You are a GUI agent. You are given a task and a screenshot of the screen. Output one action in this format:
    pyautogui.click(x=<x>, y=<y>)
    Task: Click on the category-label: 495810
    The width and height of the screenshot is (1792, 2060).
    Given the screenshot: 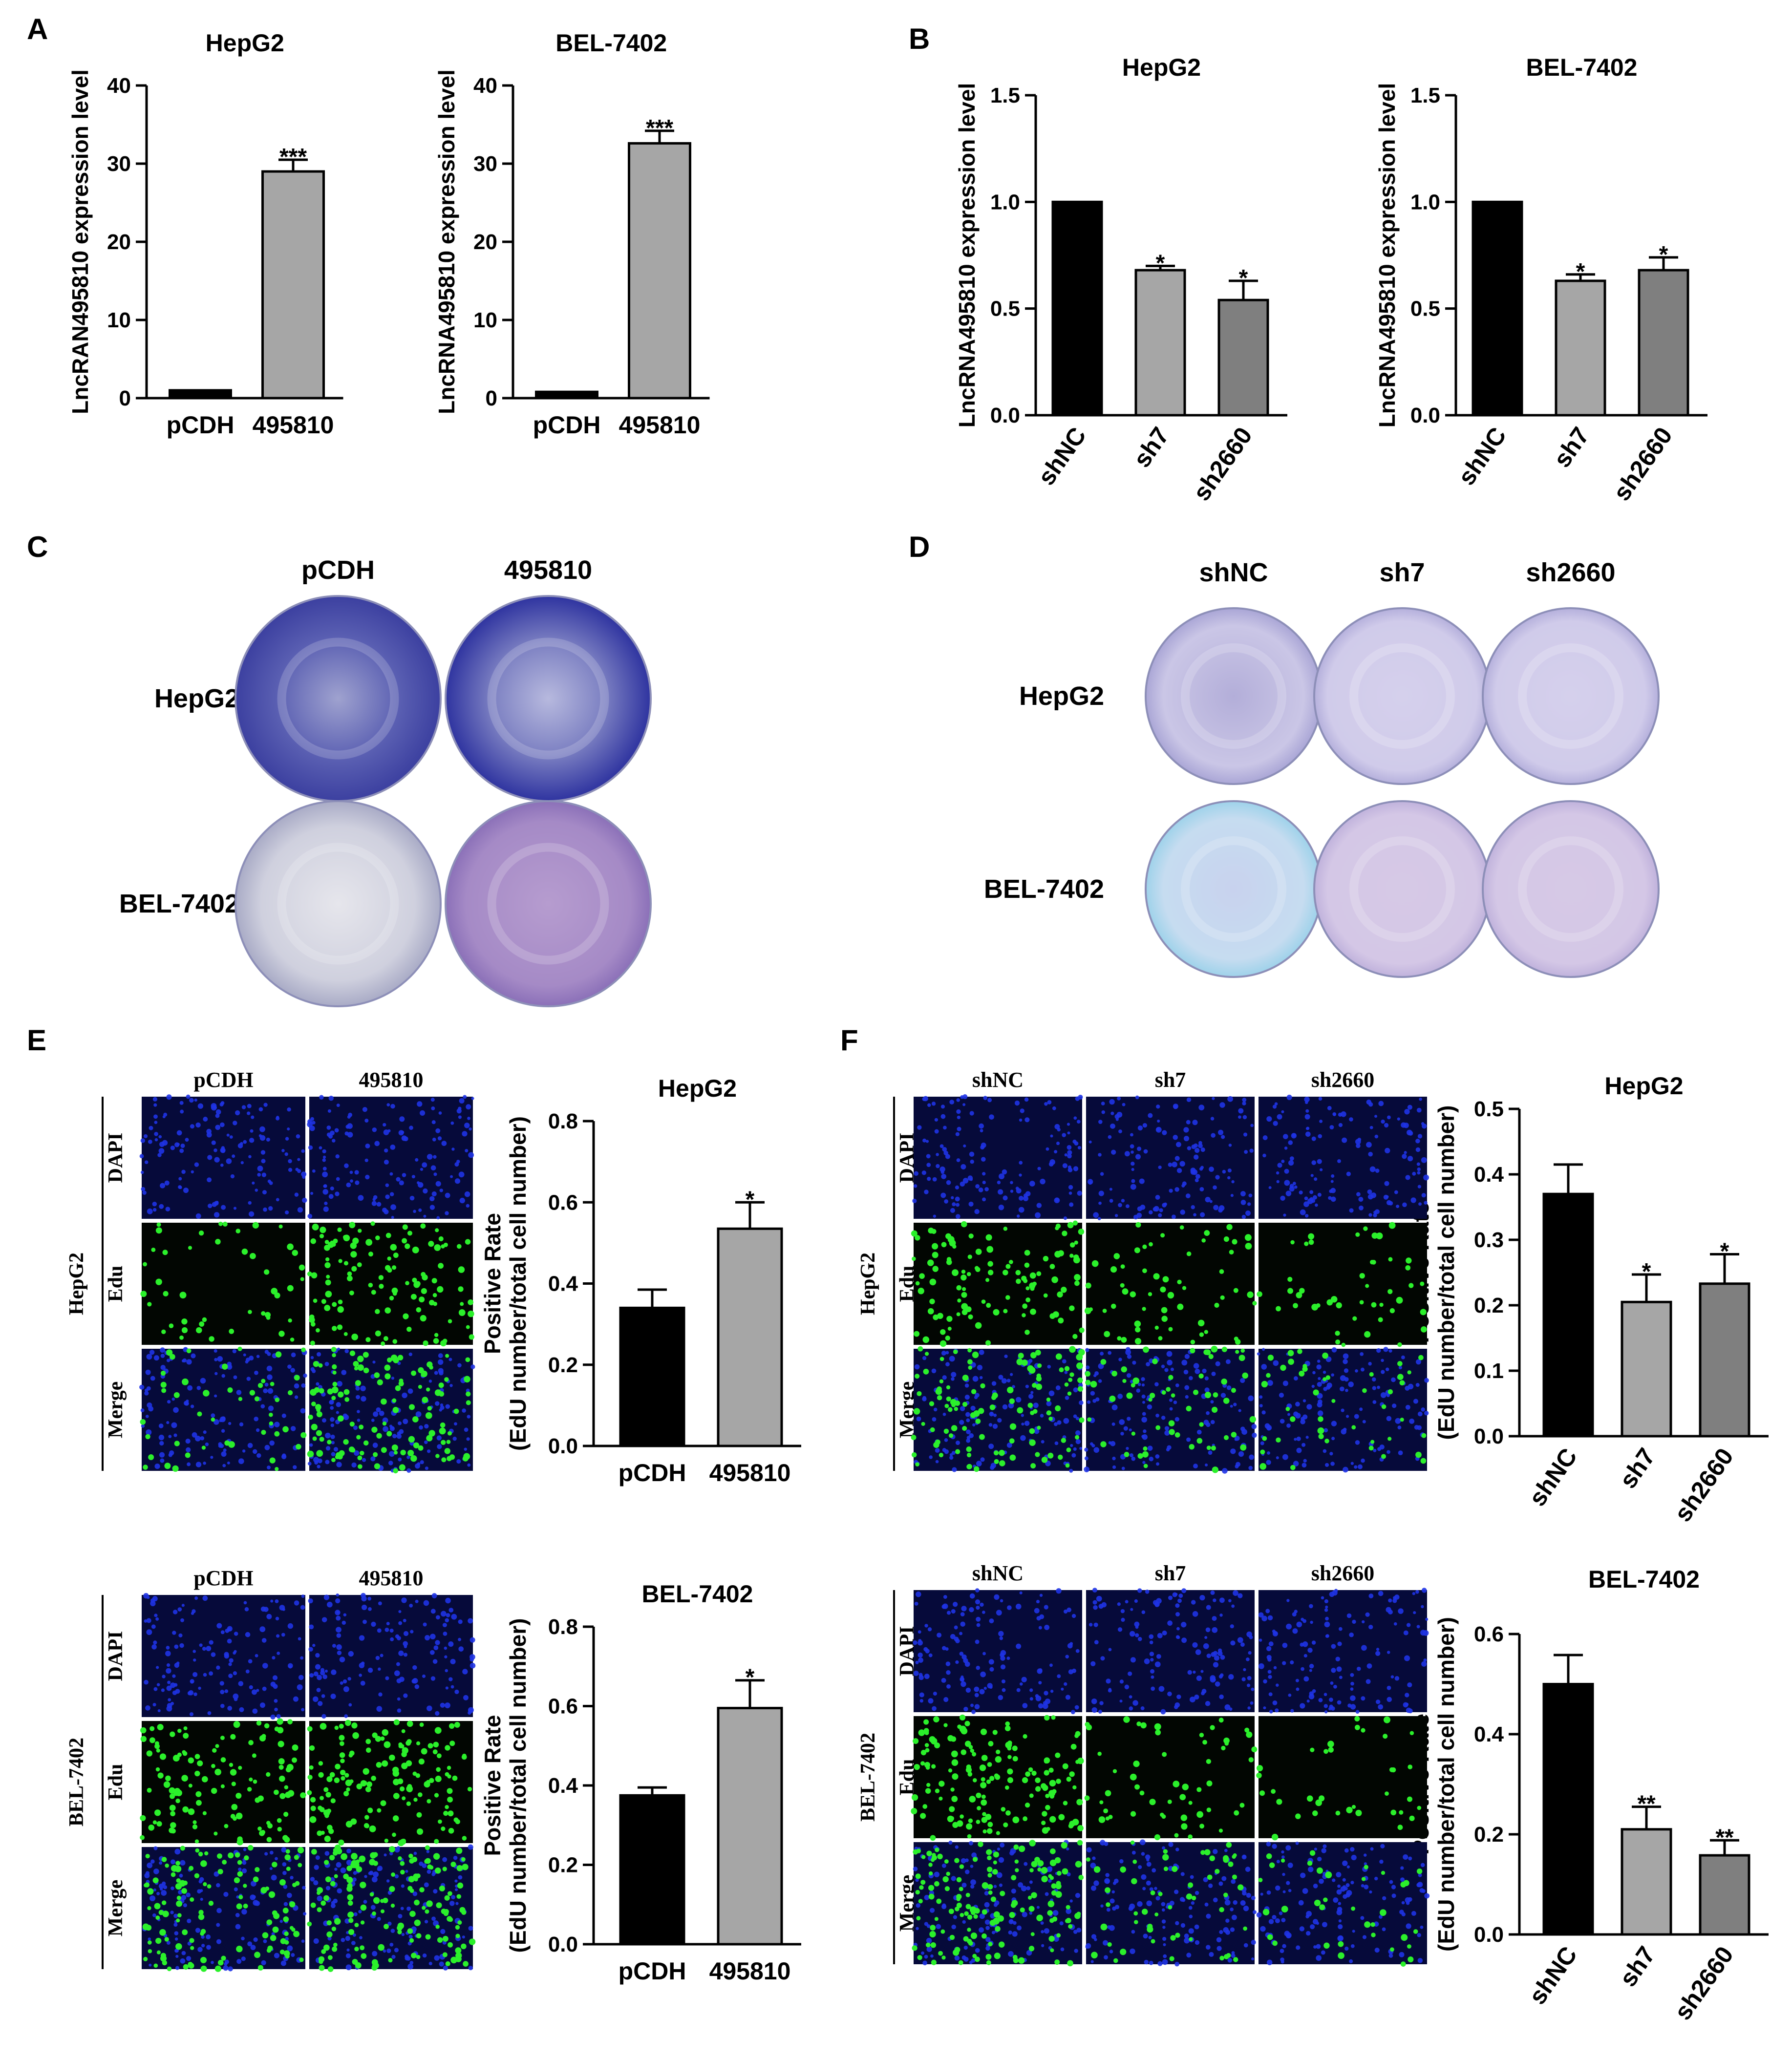 What is the action you would take?
    pyautogui.click(x=293, y=425)
    